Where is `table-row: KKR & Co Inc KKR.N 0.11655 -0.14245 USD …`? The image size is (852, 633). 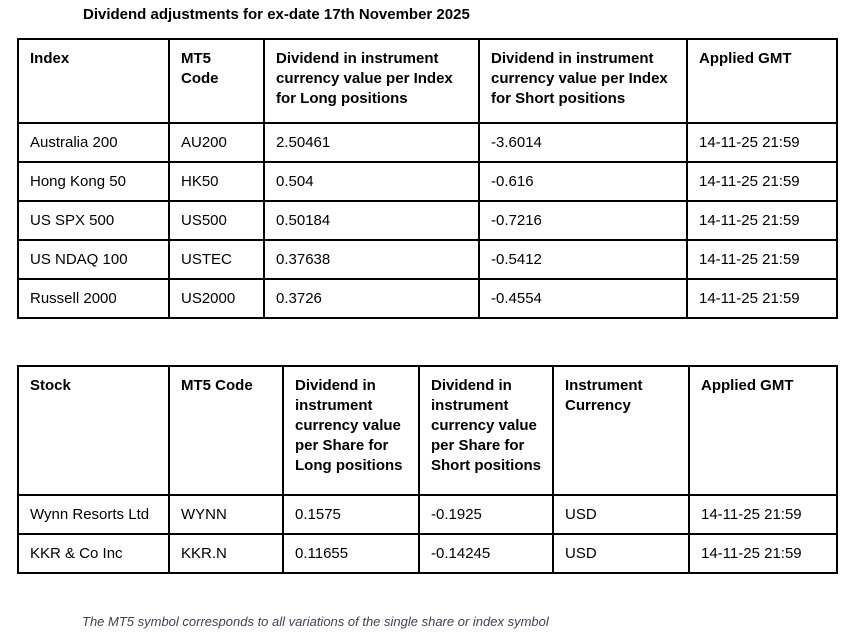
table-row: KKR & Co Inc KKR.N 0.11655 -0.14245 USD … is located at coordinates (427, 553).